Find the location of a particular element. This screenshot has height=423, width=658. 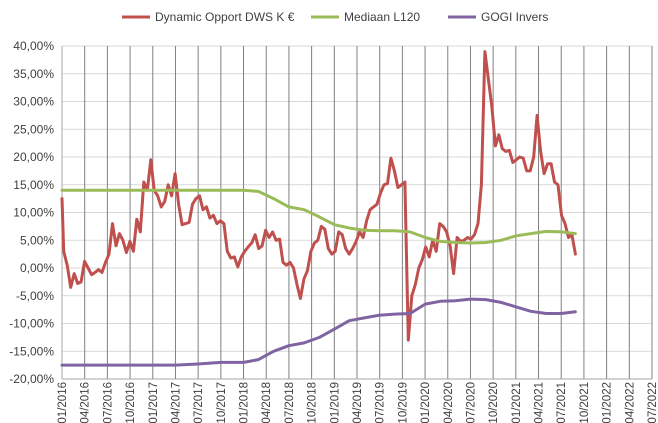

x-tick-label: 1/07/2021 is located at coordinates (562, 402).